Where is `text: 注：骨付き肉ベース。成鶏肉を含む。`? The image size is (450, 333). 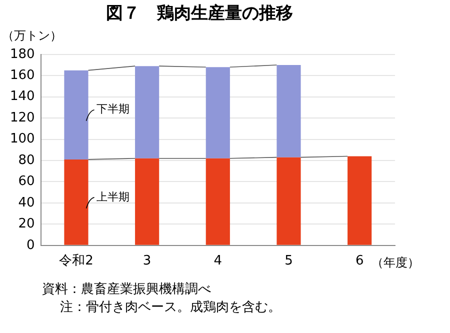 text: 注：骨付き肉ベース。成鶏肉を含む。 is located at coordinates (170, 307).